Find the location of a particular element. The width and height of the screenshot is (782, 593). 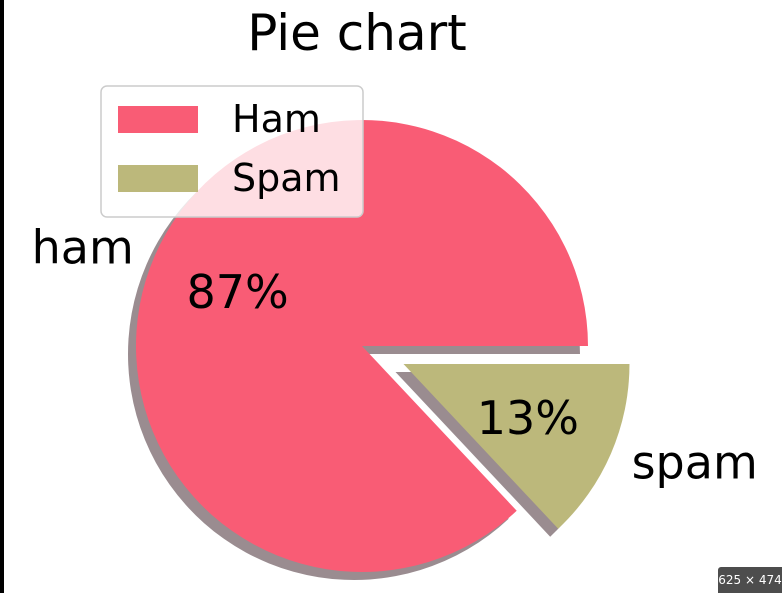

legend-label-spam: Spam is located at coordinates (286, 178).